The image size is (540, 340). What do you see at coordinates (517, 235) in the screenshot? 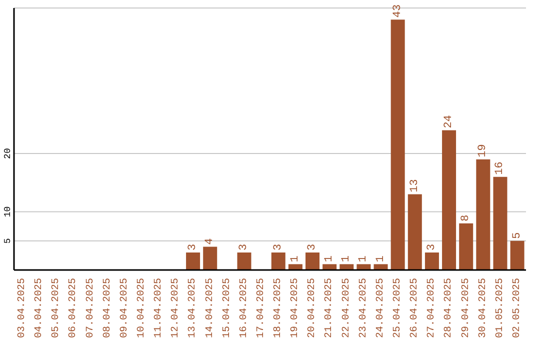
I see `data-label: 5` at bounding box center [517, 235].